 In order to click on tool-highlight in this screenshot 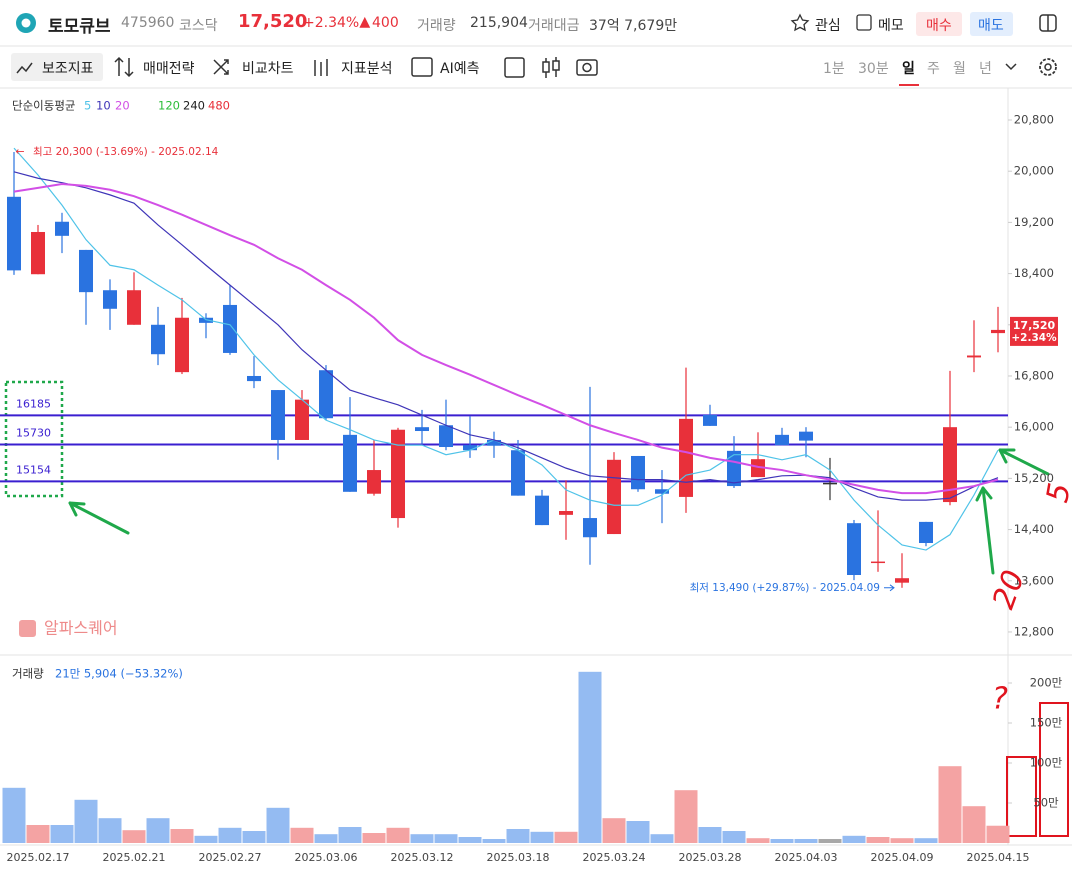, I will do `click(57, 67)`.